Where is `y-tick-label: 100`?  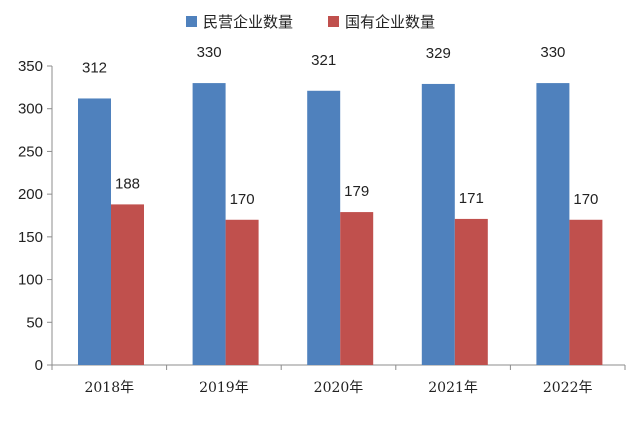
y-tick-label: 100 is located at coordinates (30, 280).